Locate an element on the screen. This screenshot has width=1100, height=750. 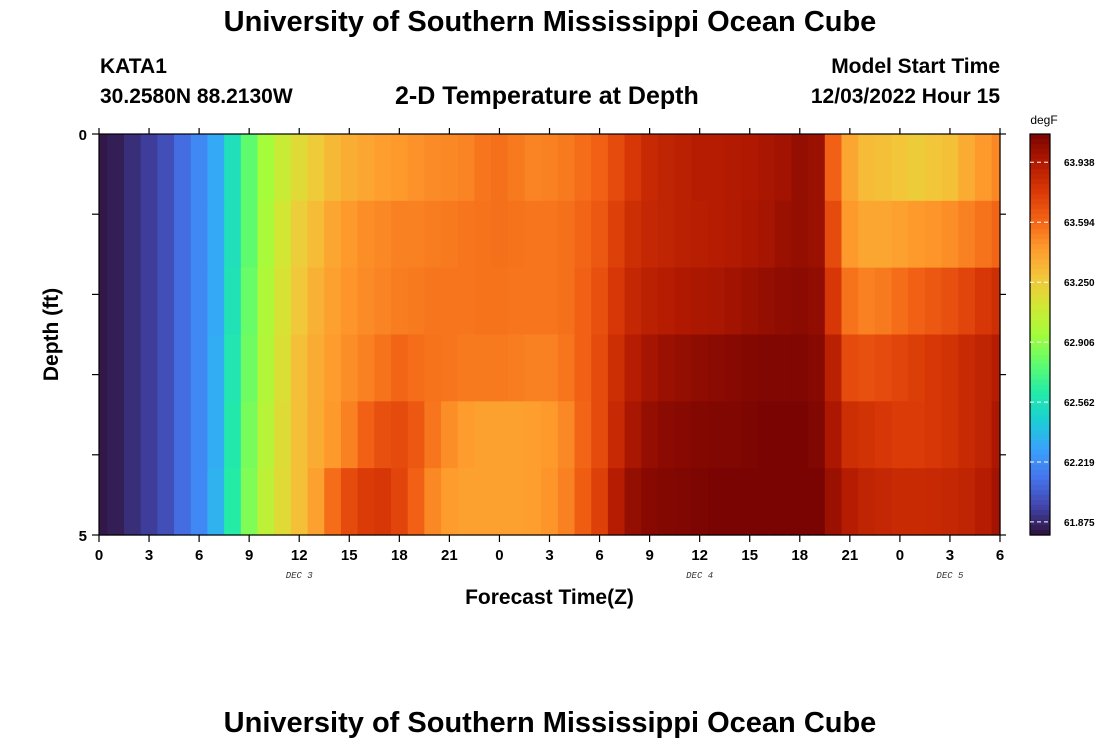
chart-subtitle: 2-D Temperature at Depth is located at coordinates (547, 96).